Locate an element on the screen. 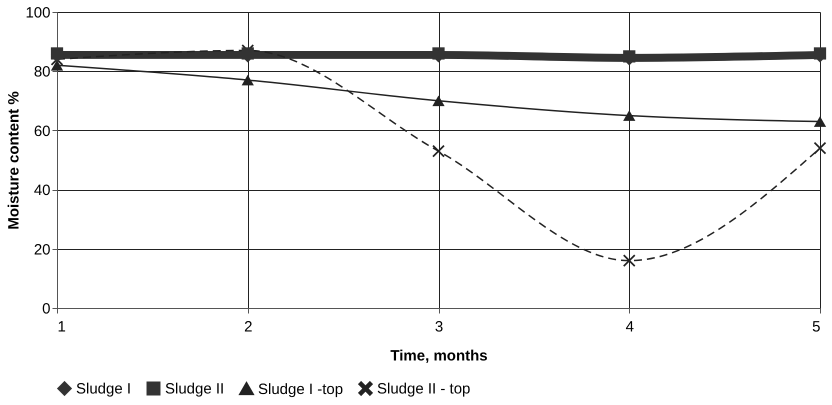 This screenshot has width=832, height=405. x-tick-label: 2 is located at coordinates (248, 327).